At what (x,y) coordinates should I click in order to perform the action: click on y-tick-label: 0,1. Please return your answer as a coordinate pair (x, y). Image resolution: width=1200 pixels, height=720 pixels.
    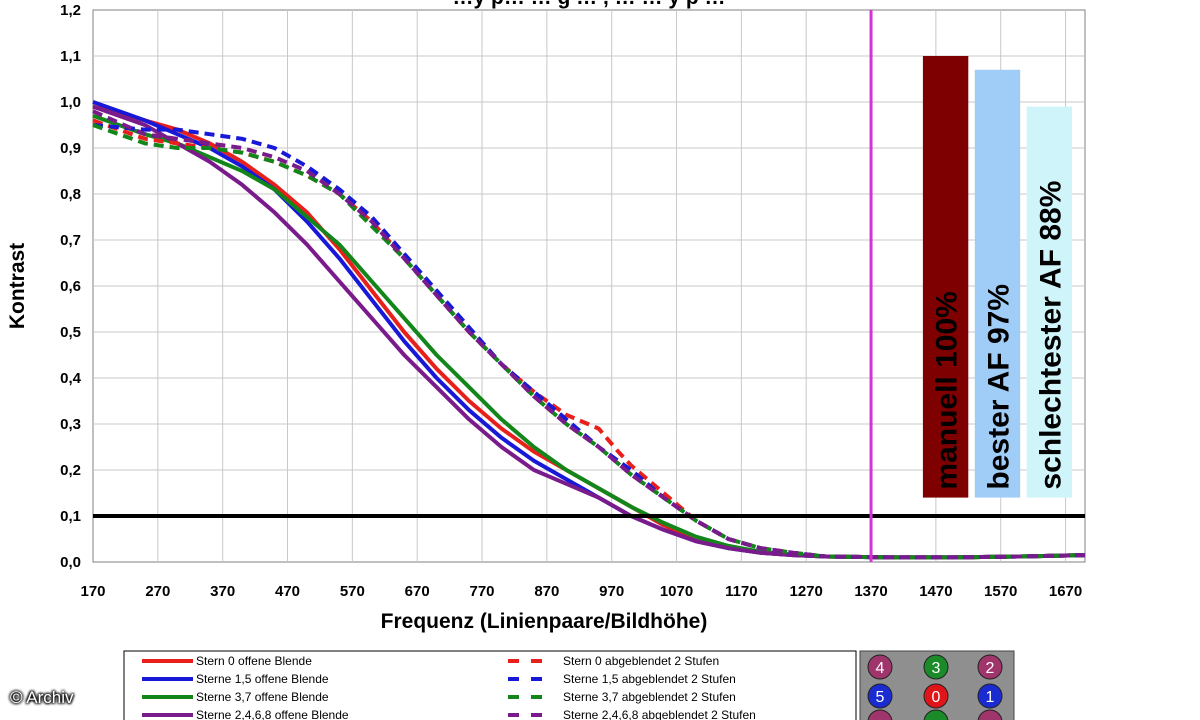
    Looking at the image, I should click on (70, 516).